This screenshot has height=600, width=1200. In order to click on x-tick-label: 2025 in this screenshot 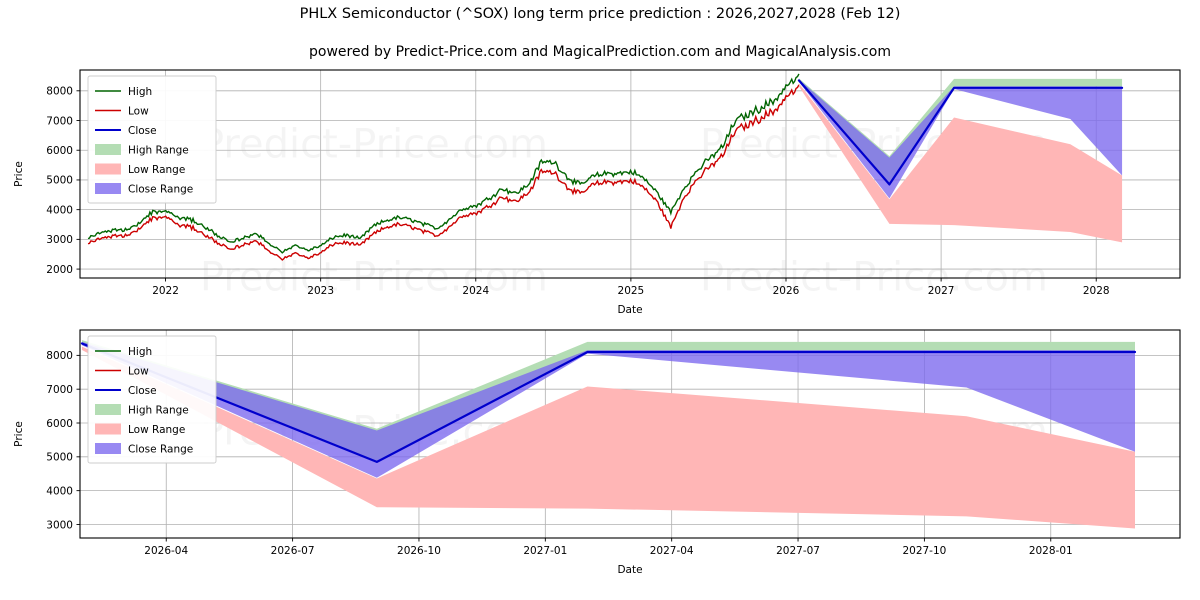, I will do `click(631, 291)`.